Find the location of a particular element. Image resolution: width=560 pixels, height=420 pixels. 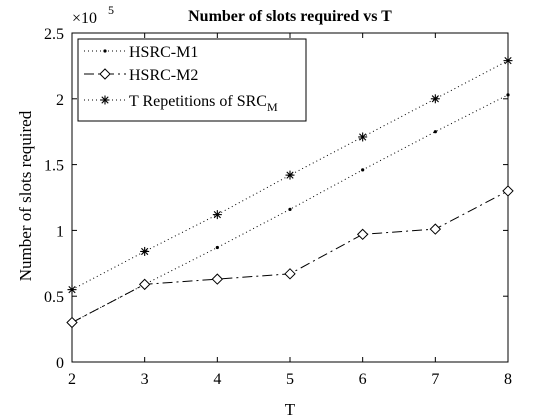

legend-entry: HSRC-M1 is located at coordinates (141, 52).